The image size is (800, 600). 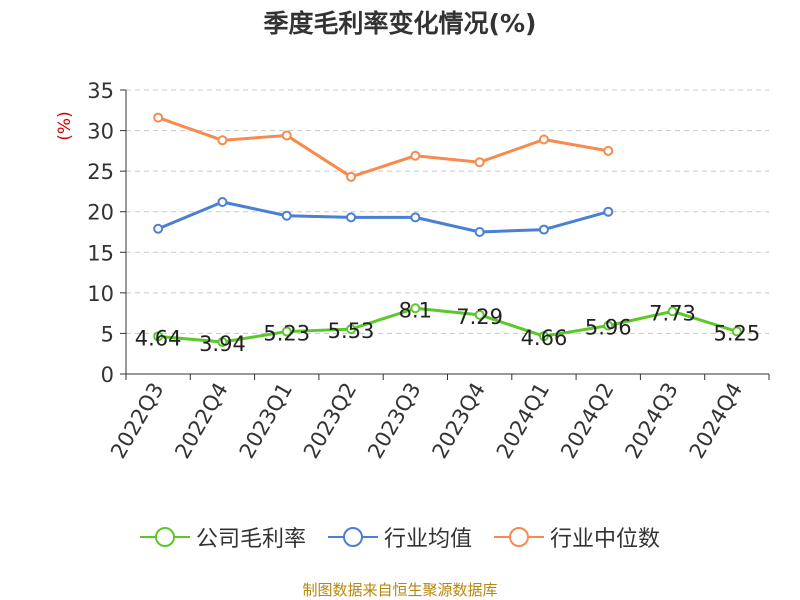 I want to click on data-label: 7.73, so click(x=672, y=313).